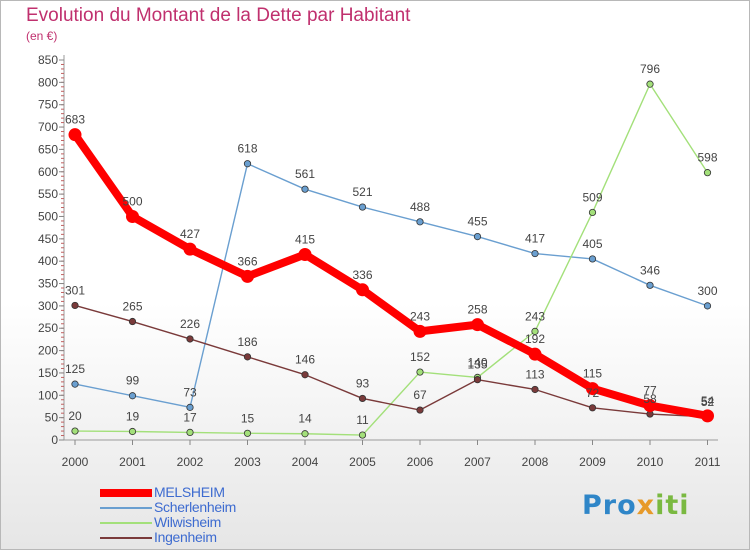  What do you see at coordinates (592, 462) in the screenshot?
I see `x-tick-label: 2009` at bounding box center [592, 462].